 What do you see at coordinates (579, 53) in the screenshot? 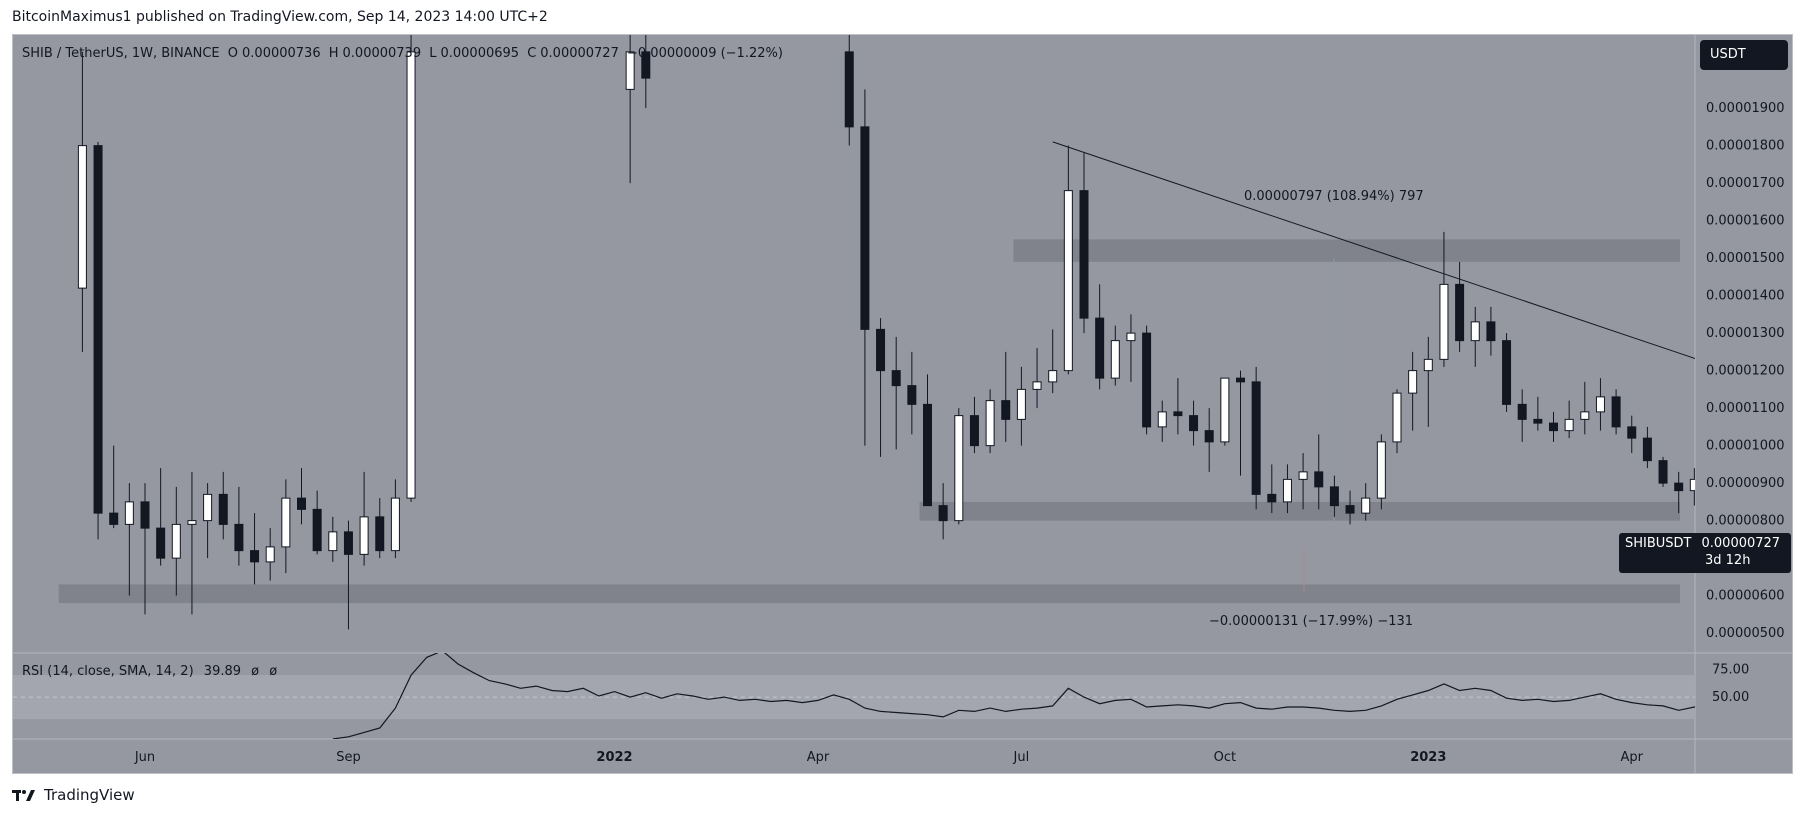
I see `close-value: 0.00000727` at bounding box center [579, 53].